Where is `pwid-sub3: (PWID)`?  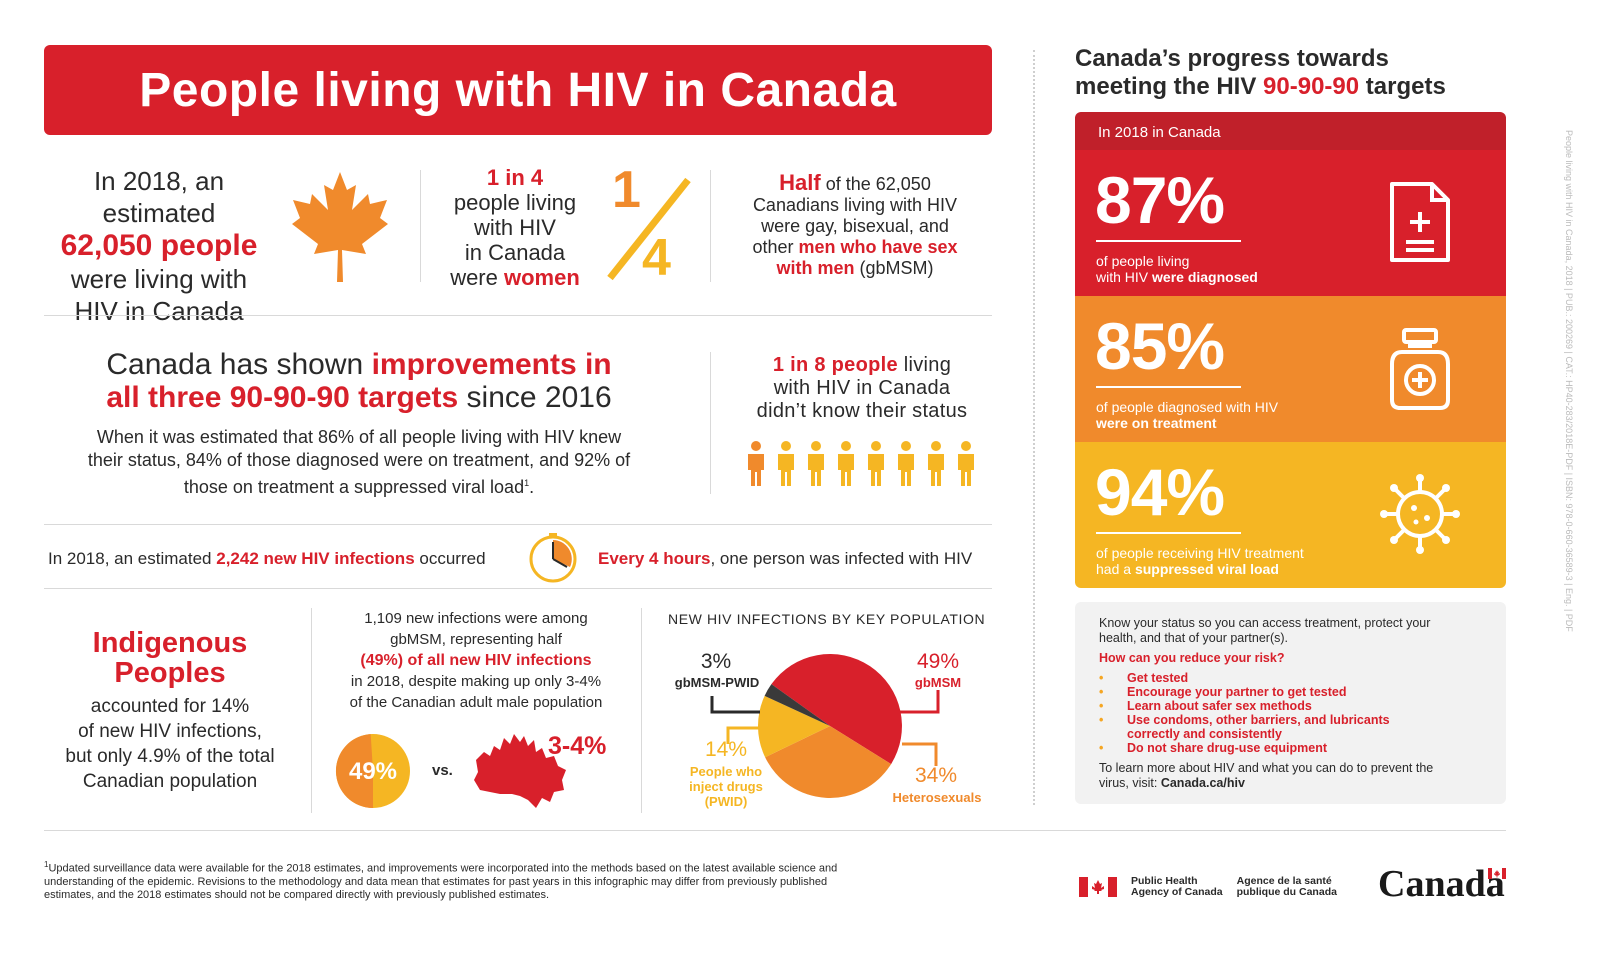 pwid-sub3: (PWID) is located at coordinates (726, 801).